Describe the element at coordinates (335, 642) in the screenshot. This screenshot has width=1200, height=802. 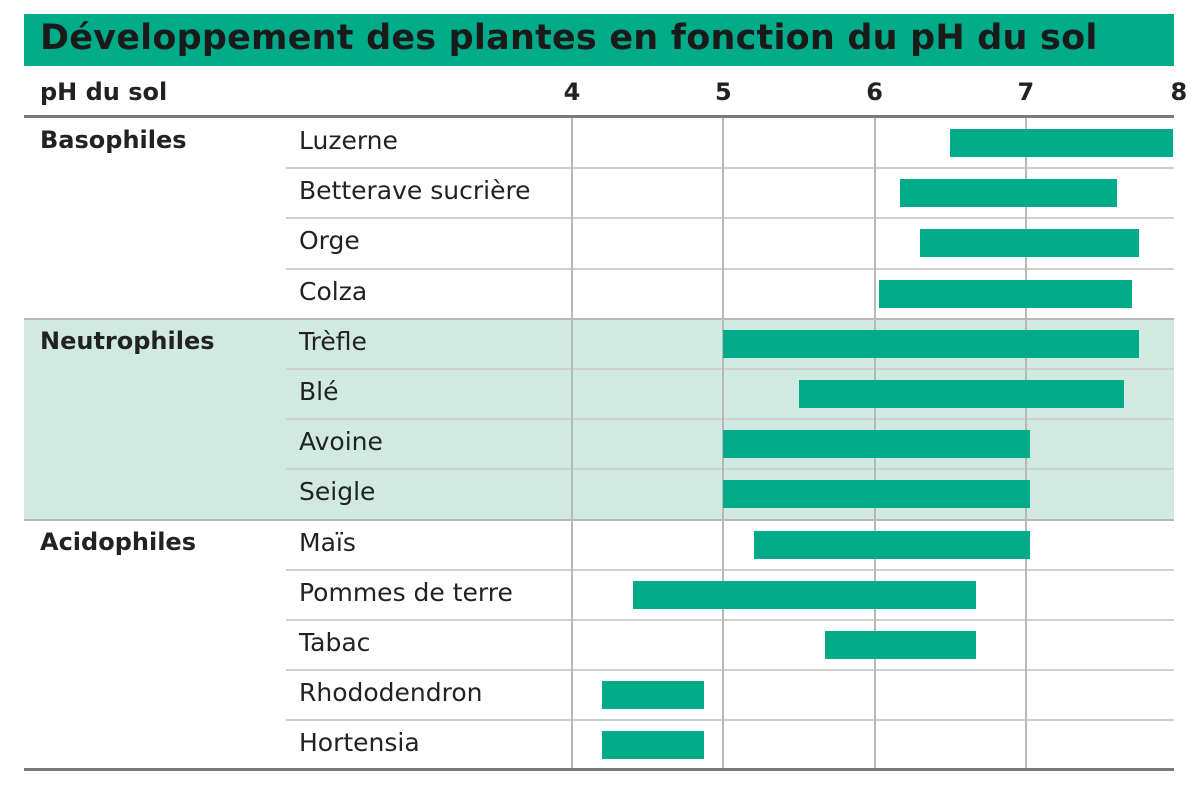
I see `plant-label: Tabac` at that location.